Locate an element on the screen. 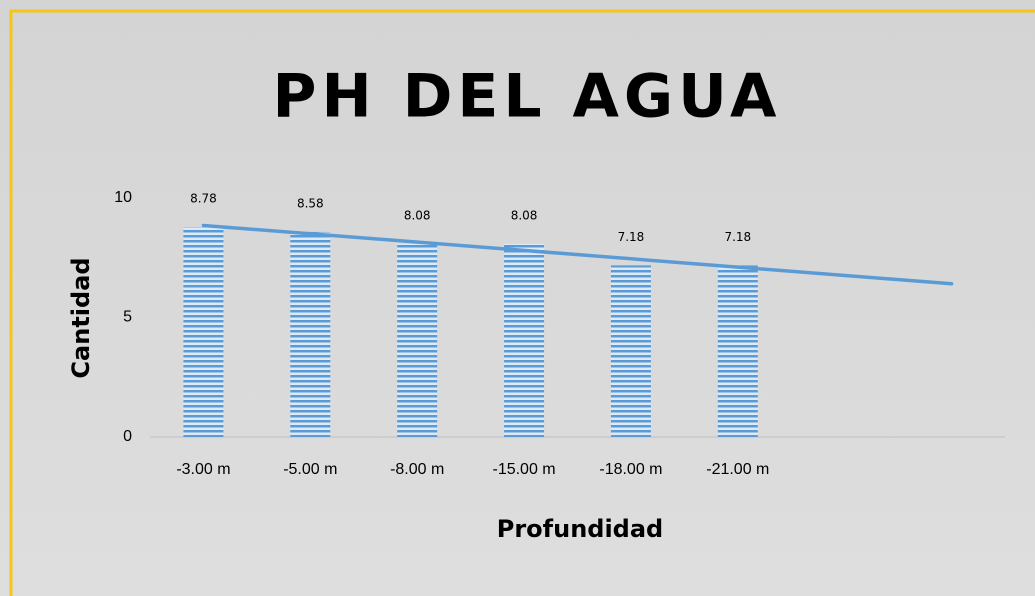 The width and height of the screenshot is (1035, 596). x-tick-label: -3.00 m is located at coordinates (203, 469).